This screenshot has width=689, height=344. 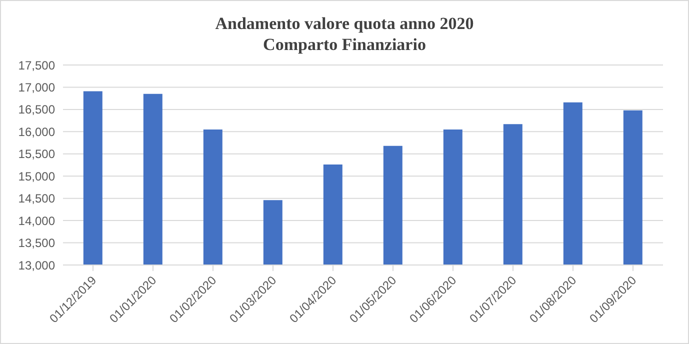 What do you see at coordinates (37, 154) in the screenshot?
I see `y-tick-label: 15,500` at bounding box center [37, 154].